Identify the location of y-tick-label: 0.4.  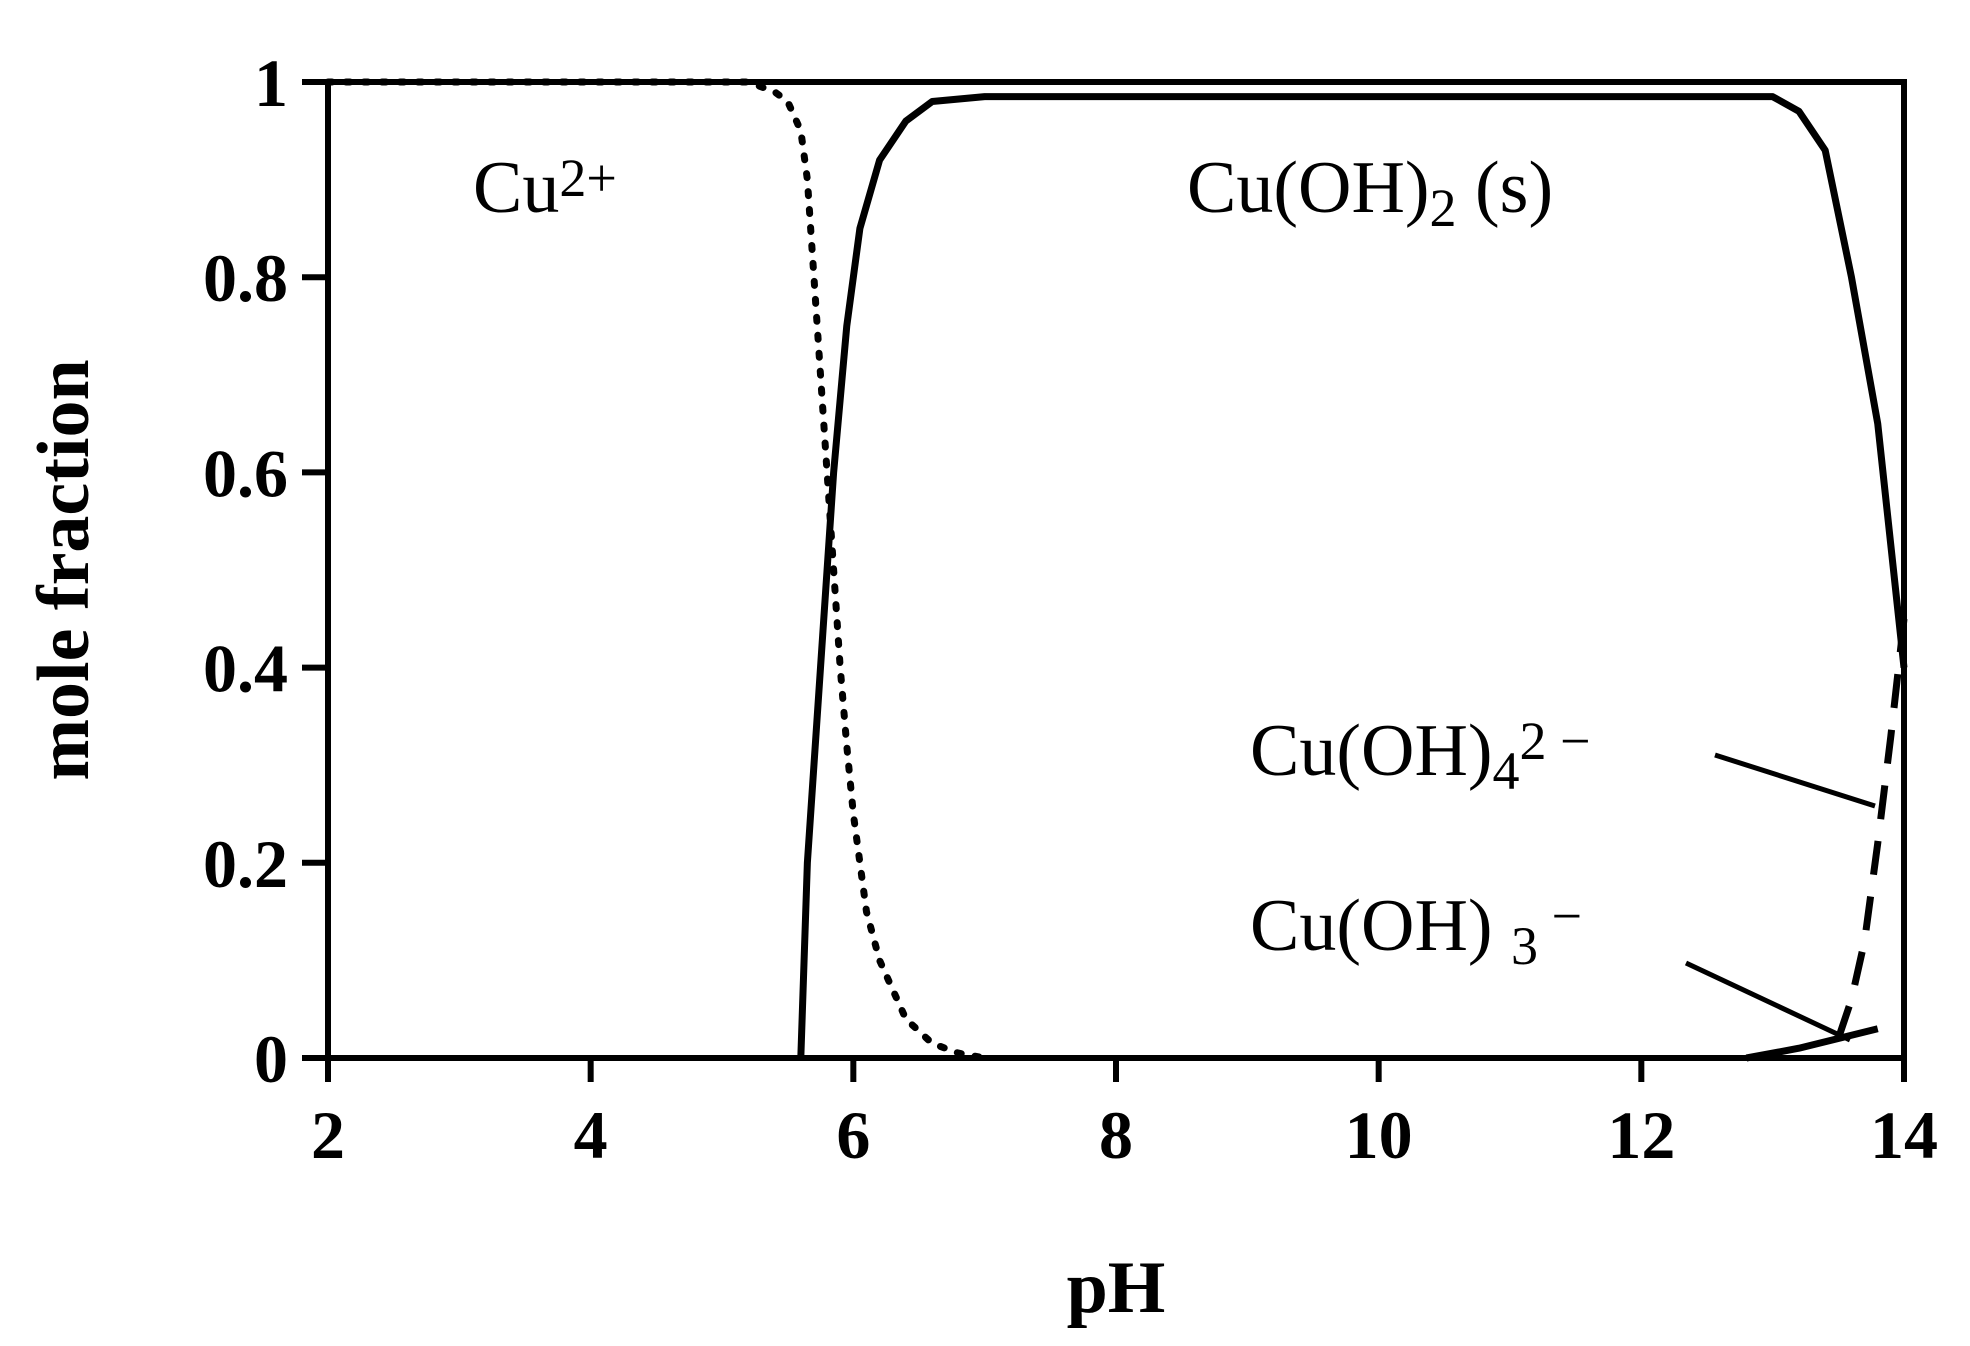
(245, 669).